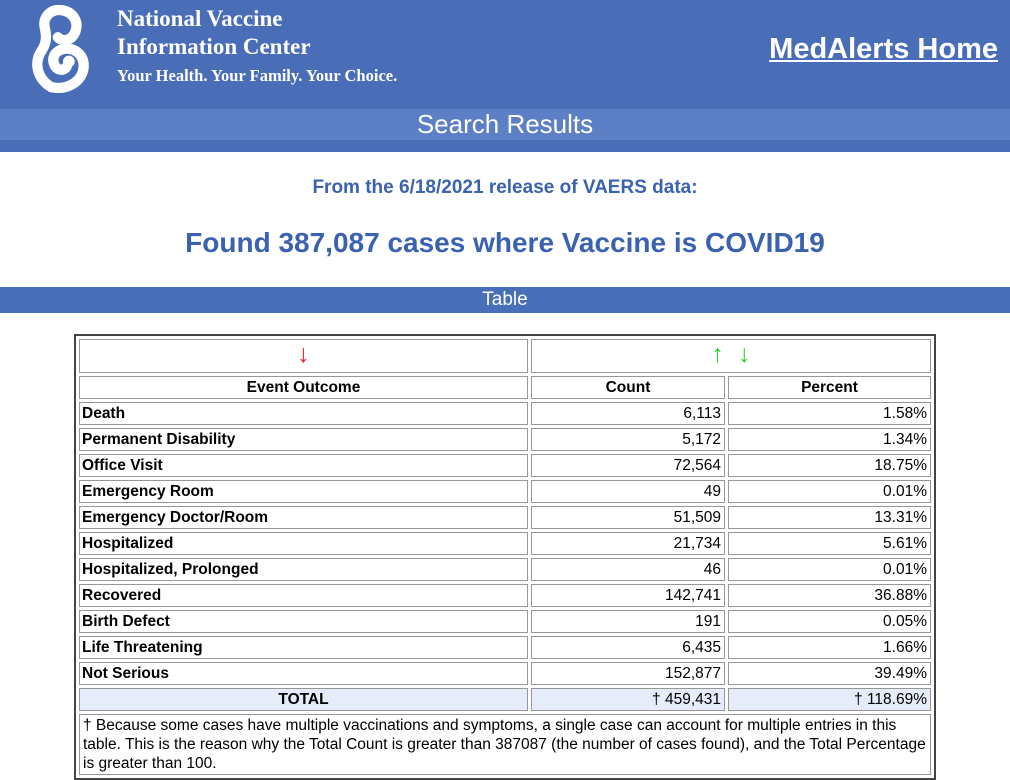 This screenshot has height=780, width=1010. Describe the element at coordinates (303, 517) in the screenshot. I see `outcome-label: Emergency Doctor/Room` at that location.